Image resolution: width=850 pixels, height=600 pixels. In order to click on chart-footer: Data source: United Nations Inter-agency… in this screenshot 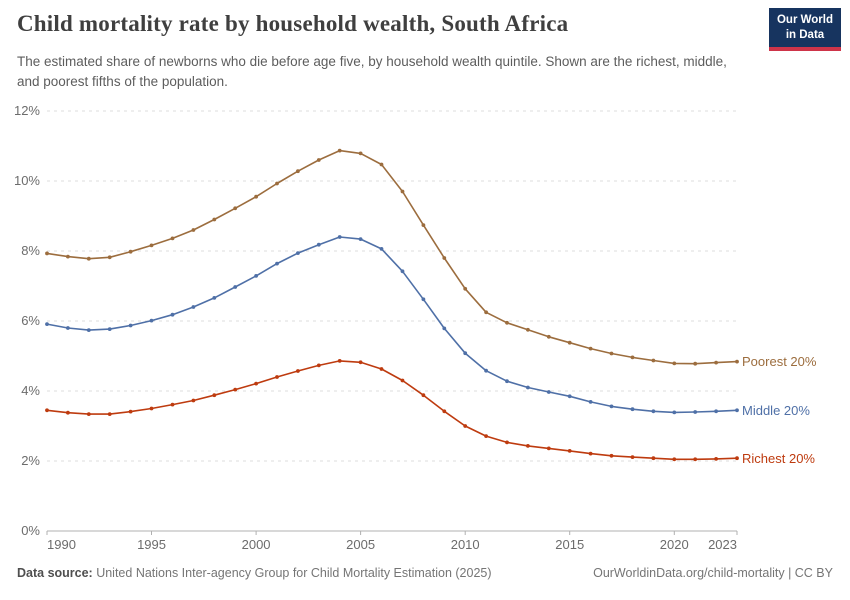, I will do `click(425, 573)`.